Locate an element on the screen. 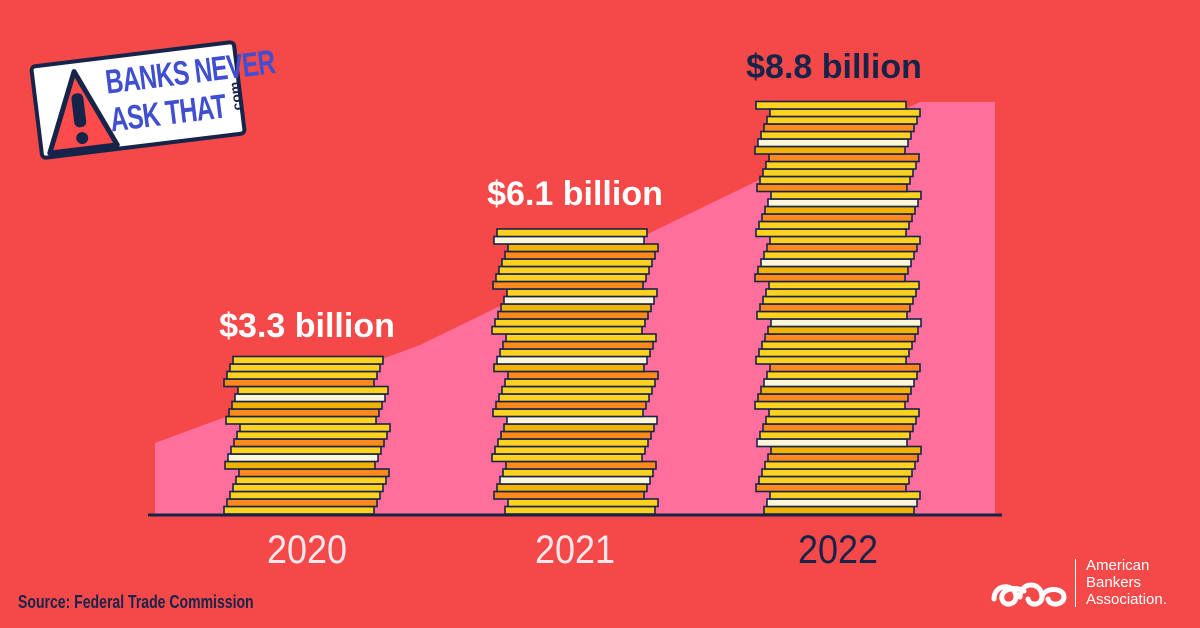 The height and width of the screenshot is (628, 1200). bar-2021 is located at coordinates (575, 371).